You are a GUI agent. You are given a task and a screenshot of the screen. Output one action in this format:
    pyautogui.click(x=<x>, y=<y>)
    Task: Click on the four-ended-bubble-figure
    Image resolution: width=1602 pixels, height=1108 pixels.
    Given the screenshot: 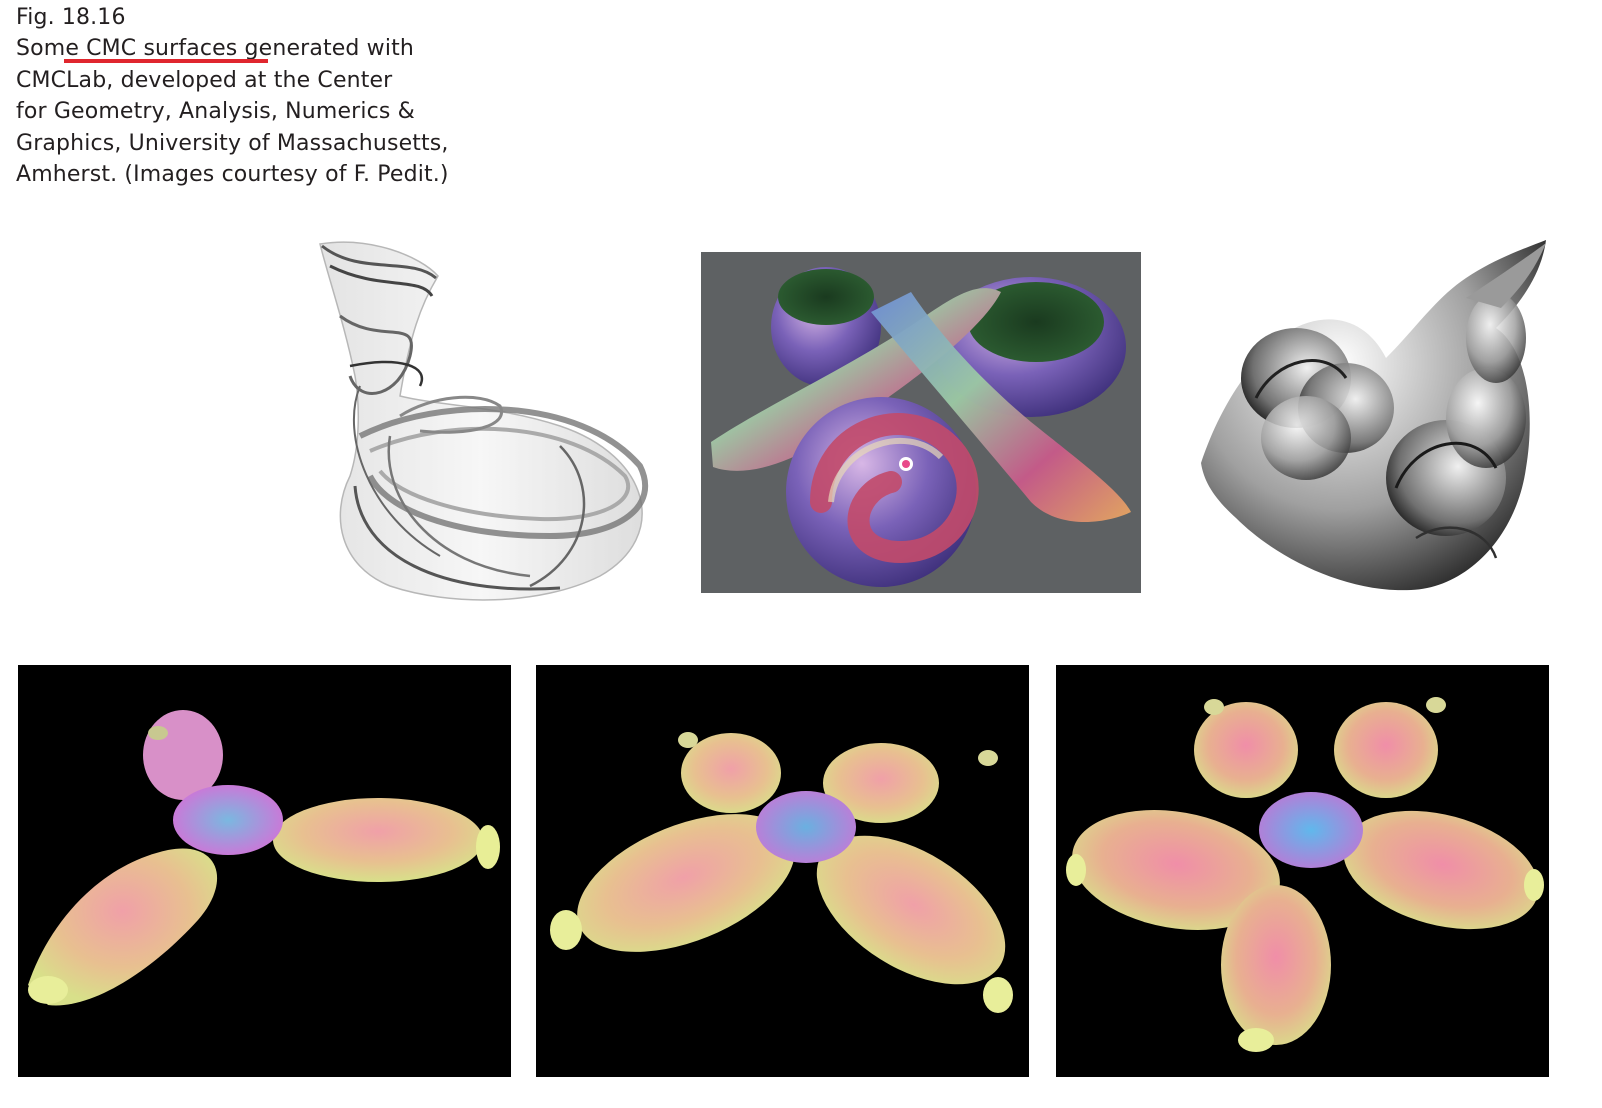 What is the action you would take?
    pyautogui.click(x=782, y=871)
    